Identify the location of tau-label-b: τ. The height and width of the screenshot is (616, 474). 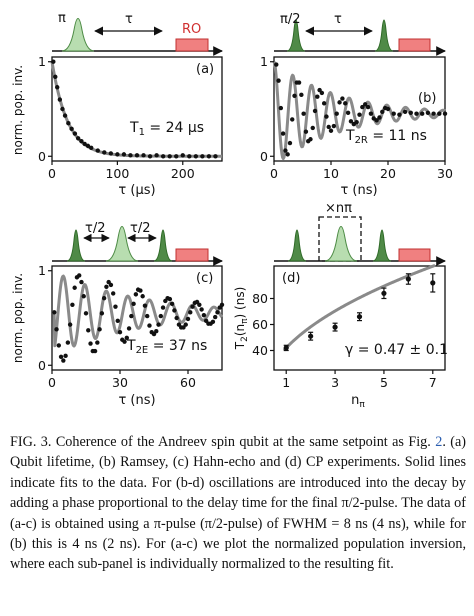
(338, 19).